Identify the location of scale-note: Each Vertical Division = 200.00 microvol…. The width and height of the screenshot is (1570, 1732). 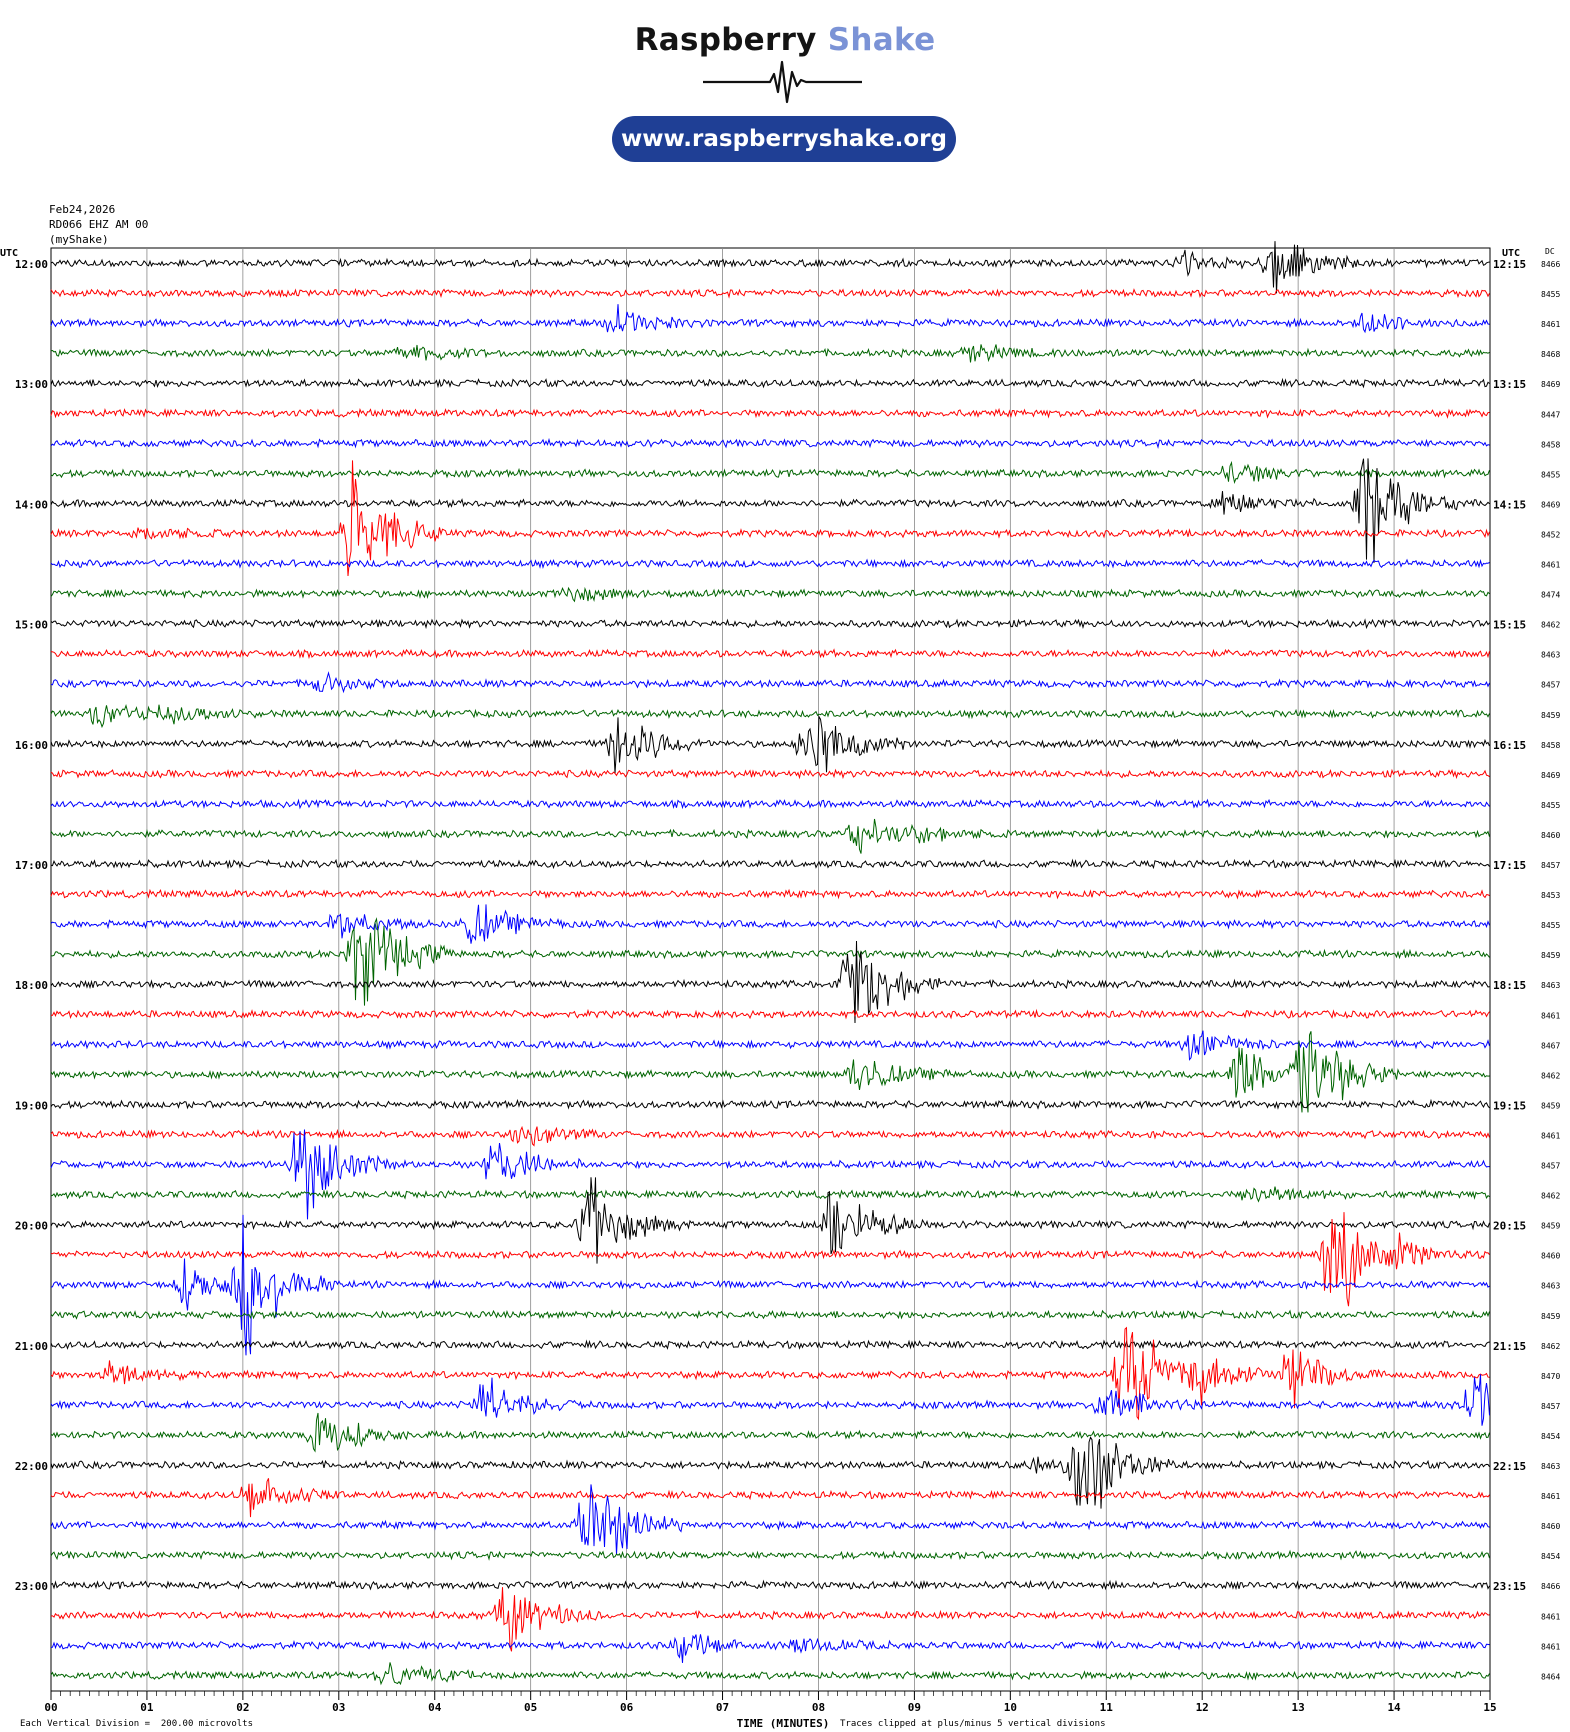
(136, 1724).